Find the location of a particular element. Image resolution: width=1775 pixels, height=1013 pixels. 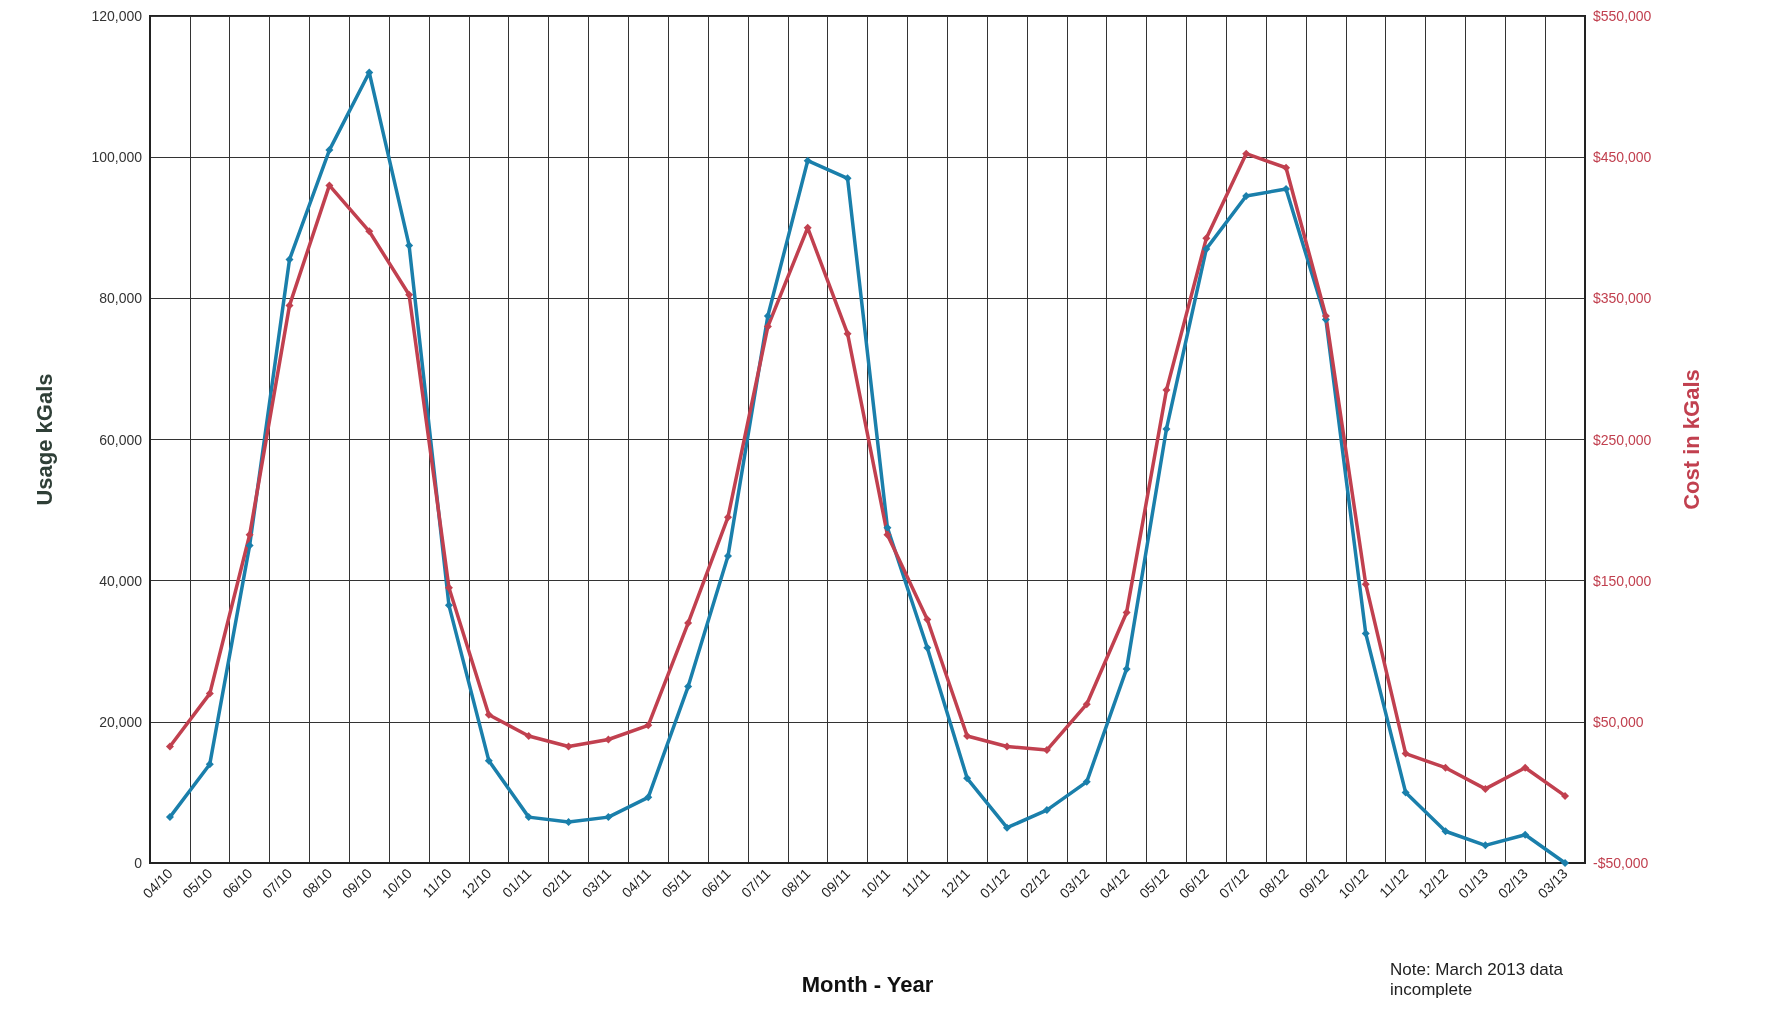

y2-tick-label: -$50,000 is located at coordinates (1621, 863).